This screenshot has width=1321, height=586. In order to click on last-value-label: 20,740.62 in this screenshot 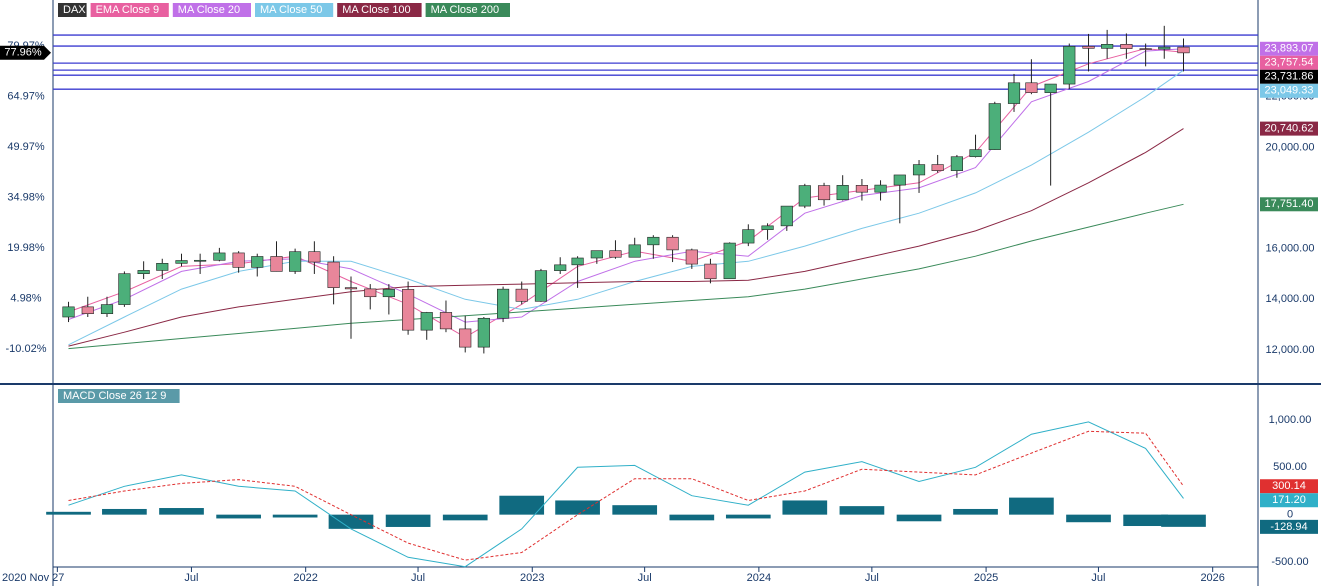, I will do `click(1289, 129)`.